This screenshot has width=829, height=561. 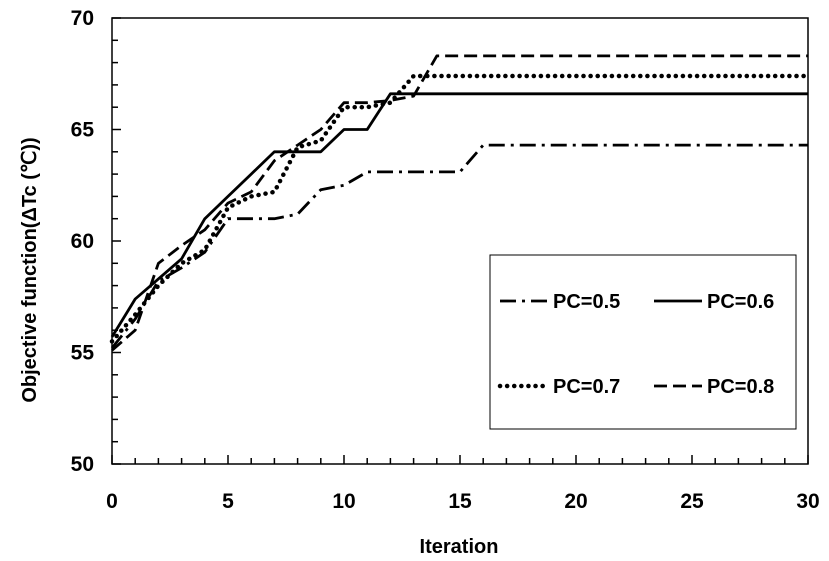 What do you see at coordinates (460, 501) in the screenshot?
I see `x-tick-label: 15` at bounding box center [460, 501].